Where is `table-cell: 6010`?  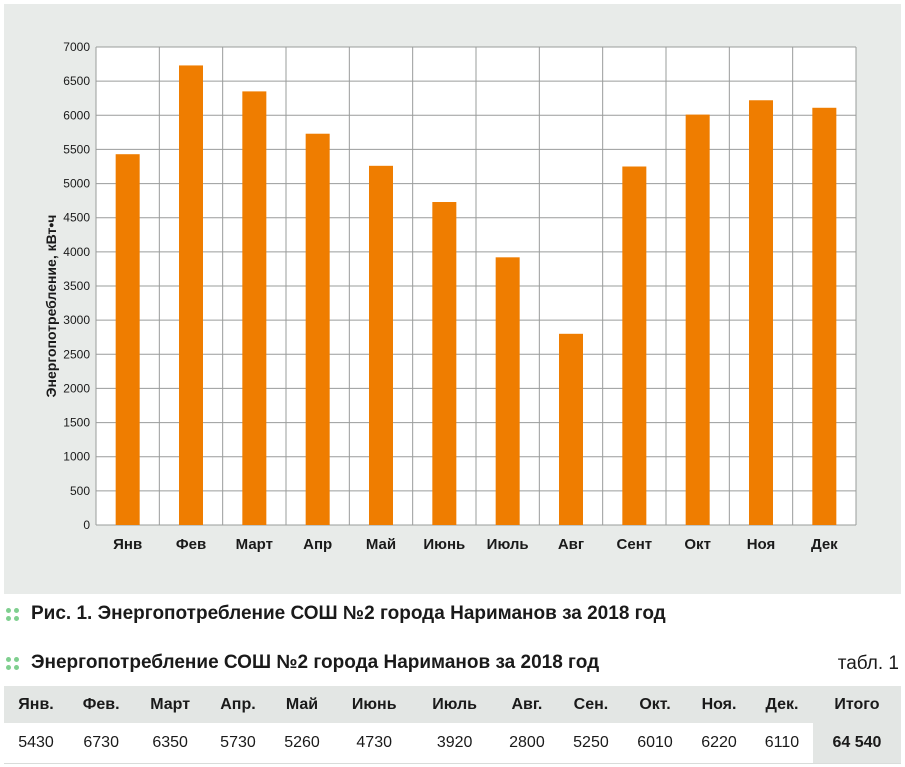 table-cell: 6010 is located at coordinates (654, 743).